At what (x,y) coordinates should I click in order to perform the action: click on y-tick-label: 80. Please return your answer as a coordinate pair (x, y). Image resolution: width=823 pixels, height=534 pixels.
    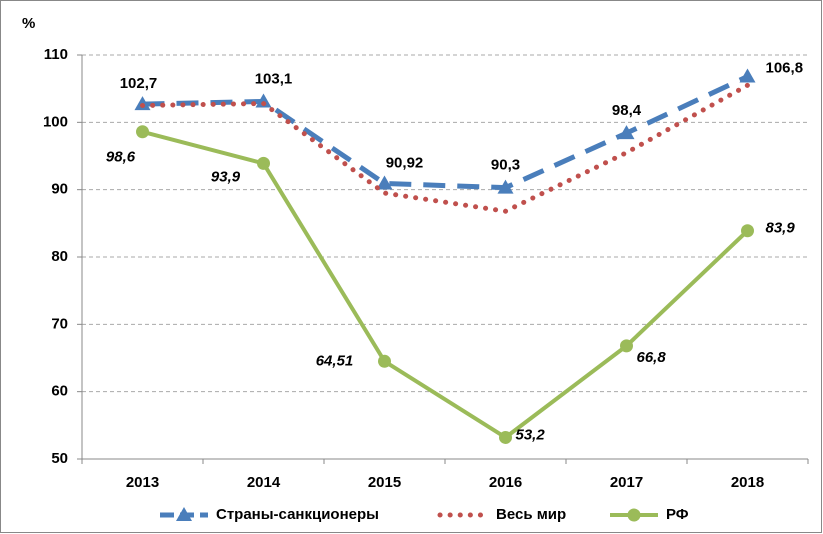
    Looking at the image, I should click on (59, 256).